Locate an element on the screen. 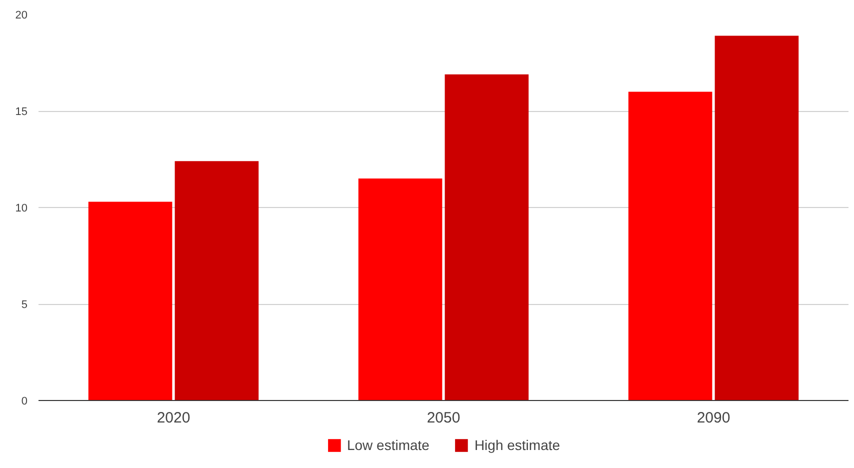 The height and width of the screenshot is (468, 854). x-tick-label: 2050 is located at coordinates (443, 418).